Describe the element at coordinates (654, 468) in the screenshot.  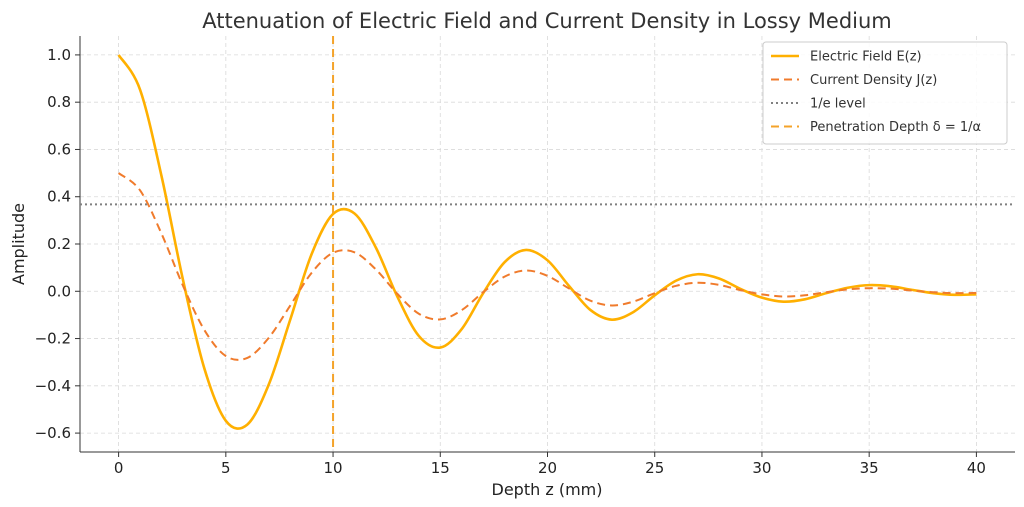
I see `x-tick-label: 25` at that location.